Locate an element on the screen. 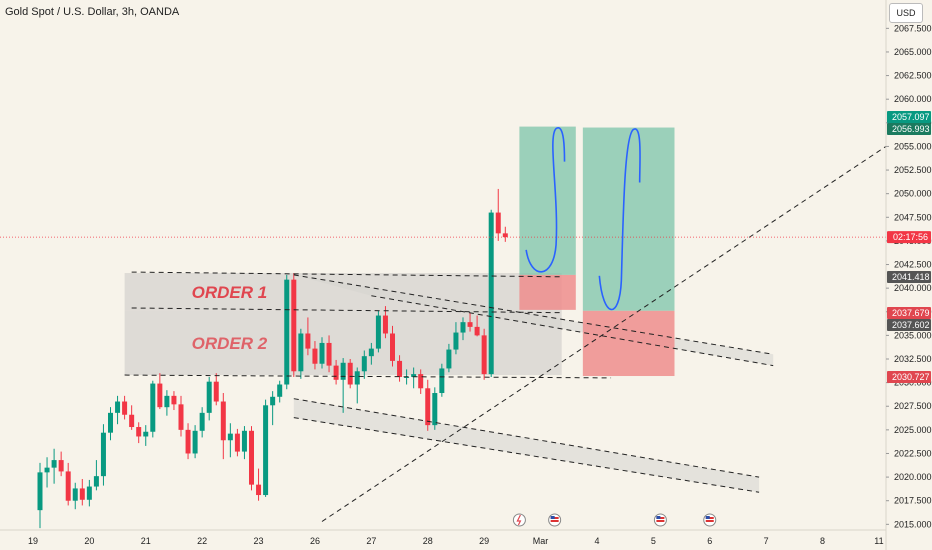  order-zone-label: ORDER 2 is located at coordinates (230, 343).